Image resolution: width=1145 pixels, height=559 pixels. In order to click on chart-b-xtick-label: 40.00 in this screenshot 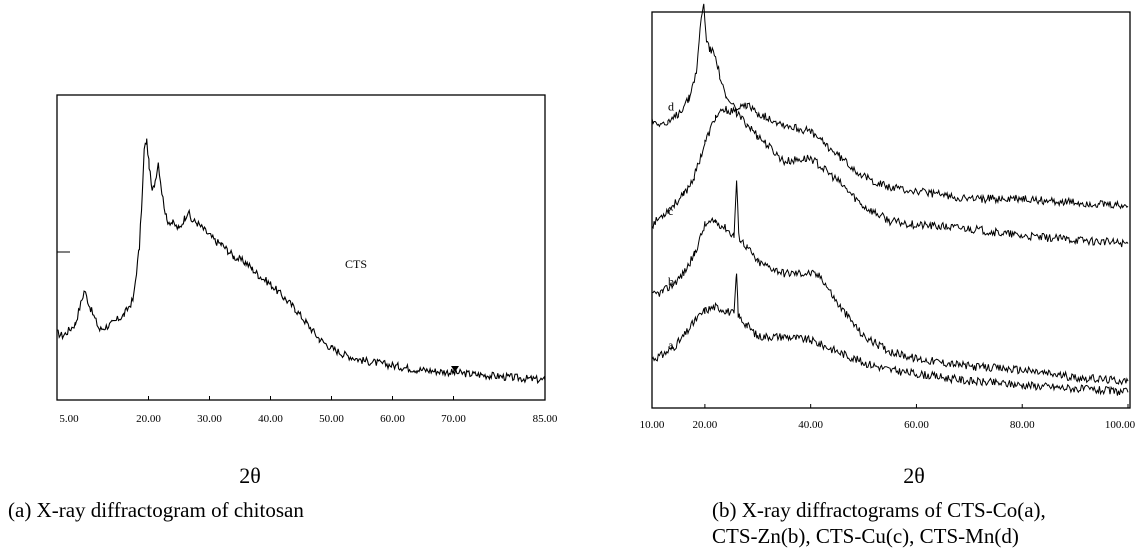, I will do `click(810, 425)`.